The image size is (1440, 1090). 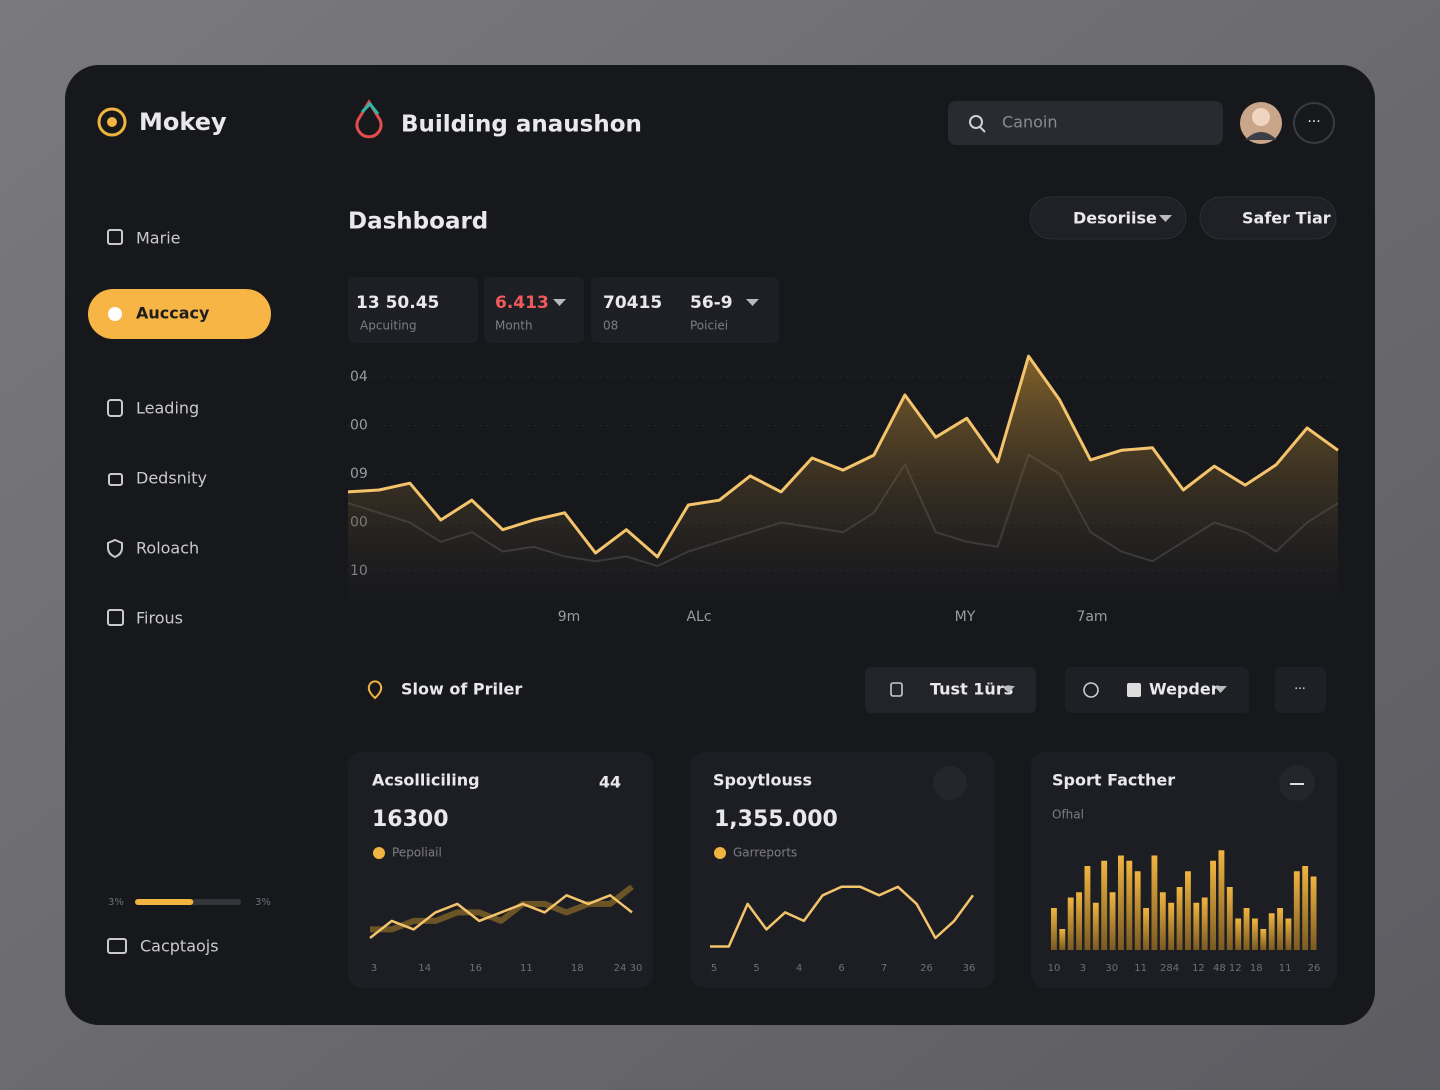 I want to click on search-icon, so click(x=976, y=122).